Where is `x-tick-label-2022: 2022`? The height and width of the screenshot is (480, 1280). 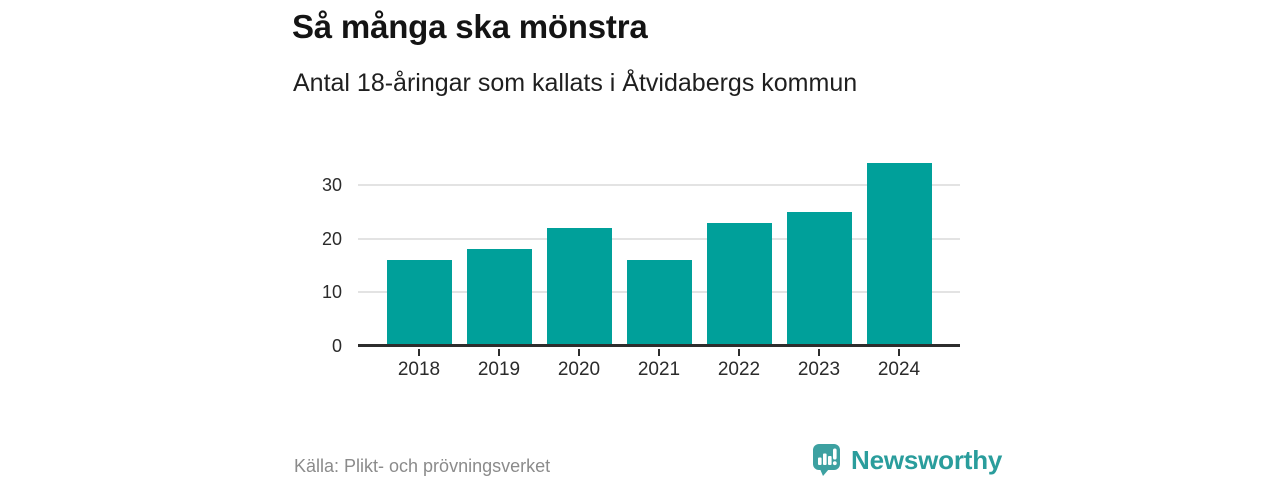
x-tick-label-2022: 2022 is located at coordinates (739, 369).